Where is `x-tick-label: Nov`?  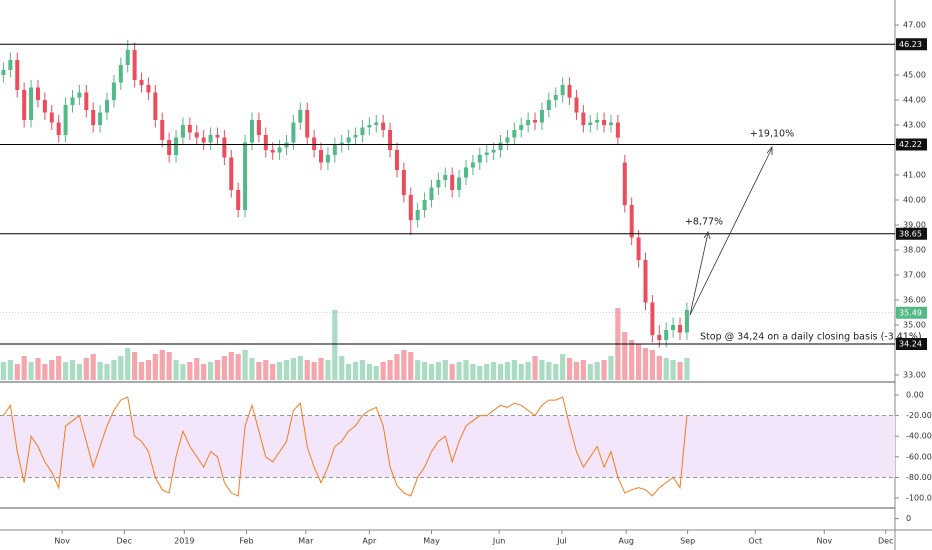
x-tick-label: Nov is located at coordinates (824, 541).